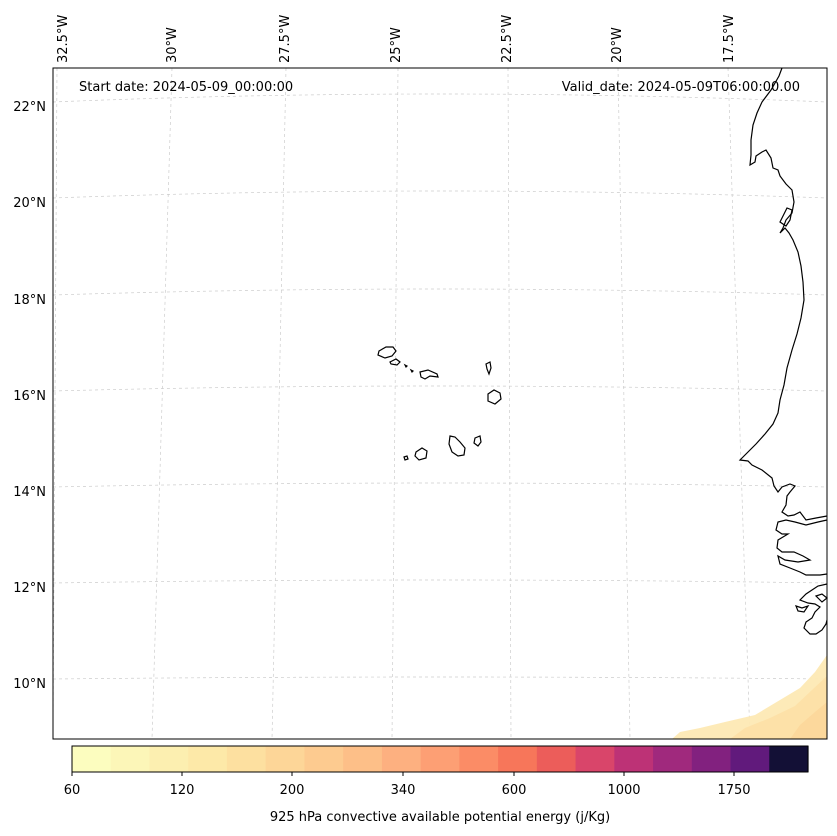 This screenshot has width=837, height=836. I want to click on colorbar-tick-label: 200, so click(292, 790).